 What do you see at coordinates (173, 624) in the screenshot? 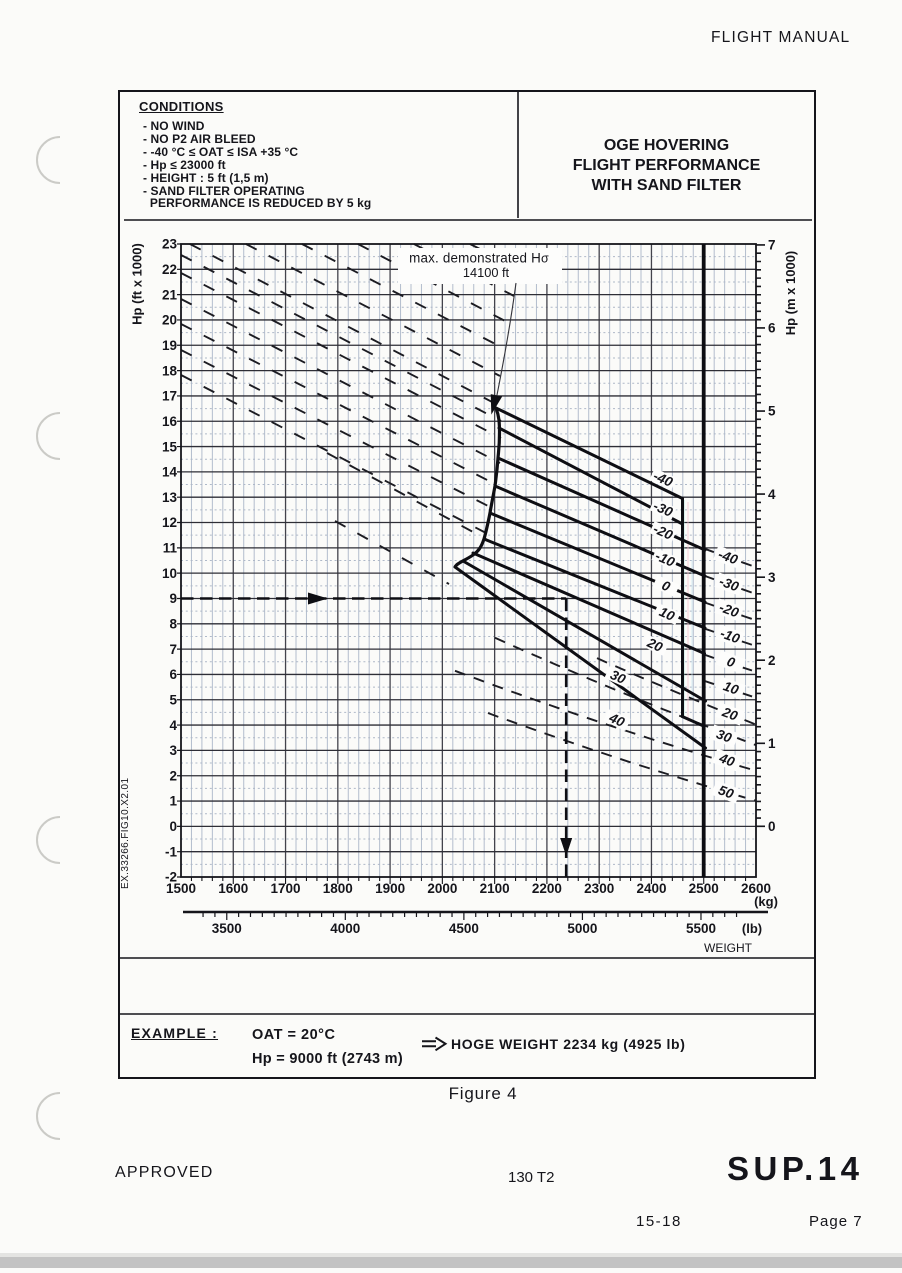
I see `svg-text: 8` at bounding box center [173, 624].